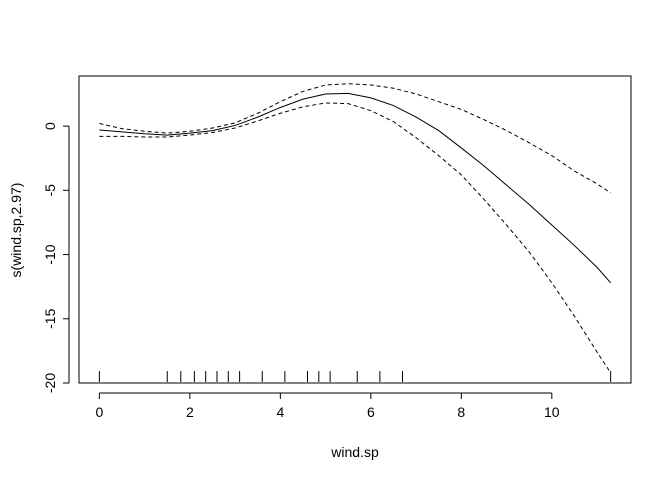  What do you see at coordinates (16, 230) in the screenshot?
I see `y-axis-label: s(wind.sp,2.97)` at bounding box center [16, 230].